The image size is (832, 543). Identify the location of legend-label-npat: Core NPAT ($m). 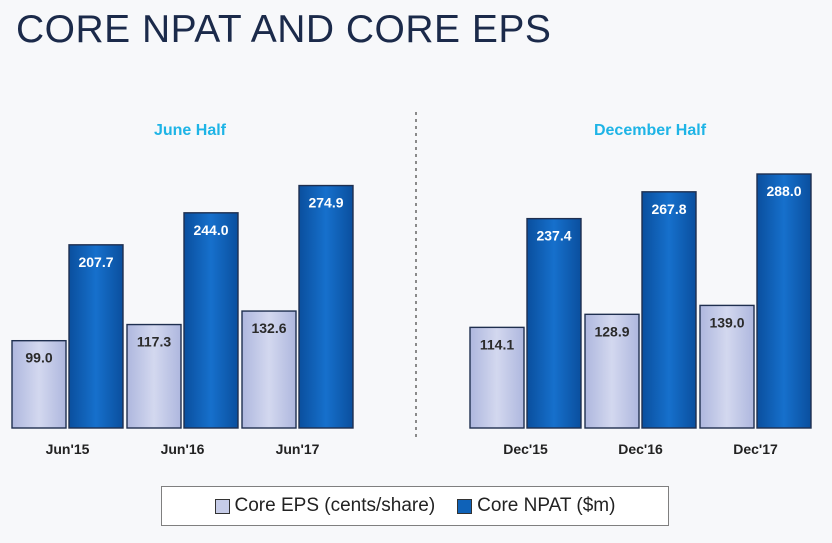
(546, 505).